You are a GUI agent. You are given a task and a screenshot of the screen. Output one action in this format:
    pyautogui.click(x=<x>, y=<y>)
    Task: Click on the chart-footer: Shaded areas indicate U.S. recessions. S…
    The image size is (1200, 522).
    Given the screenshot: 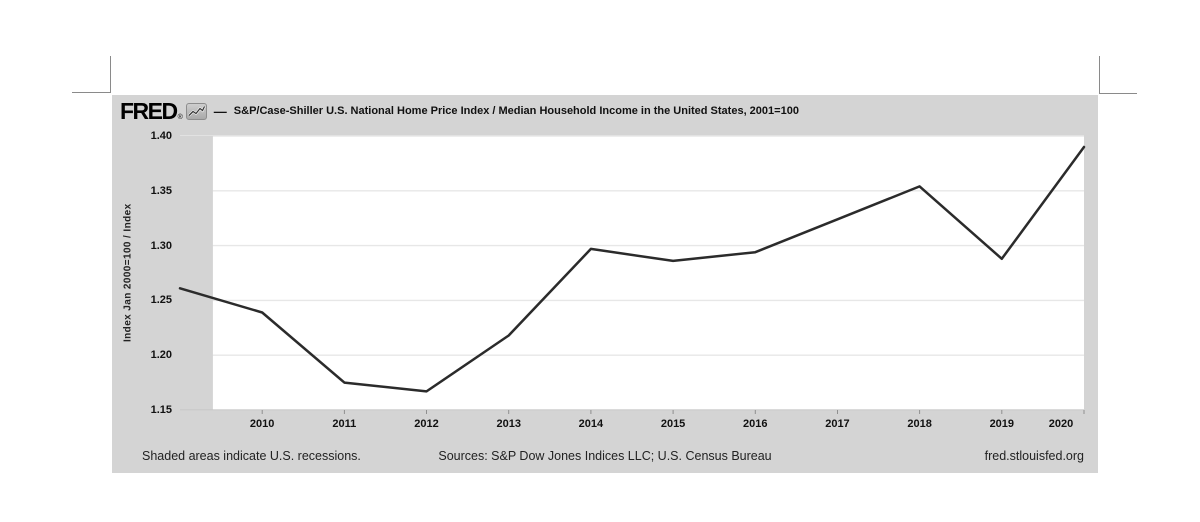 What is the action you would take?
    pyautogui.click(x=605, y=457)
    